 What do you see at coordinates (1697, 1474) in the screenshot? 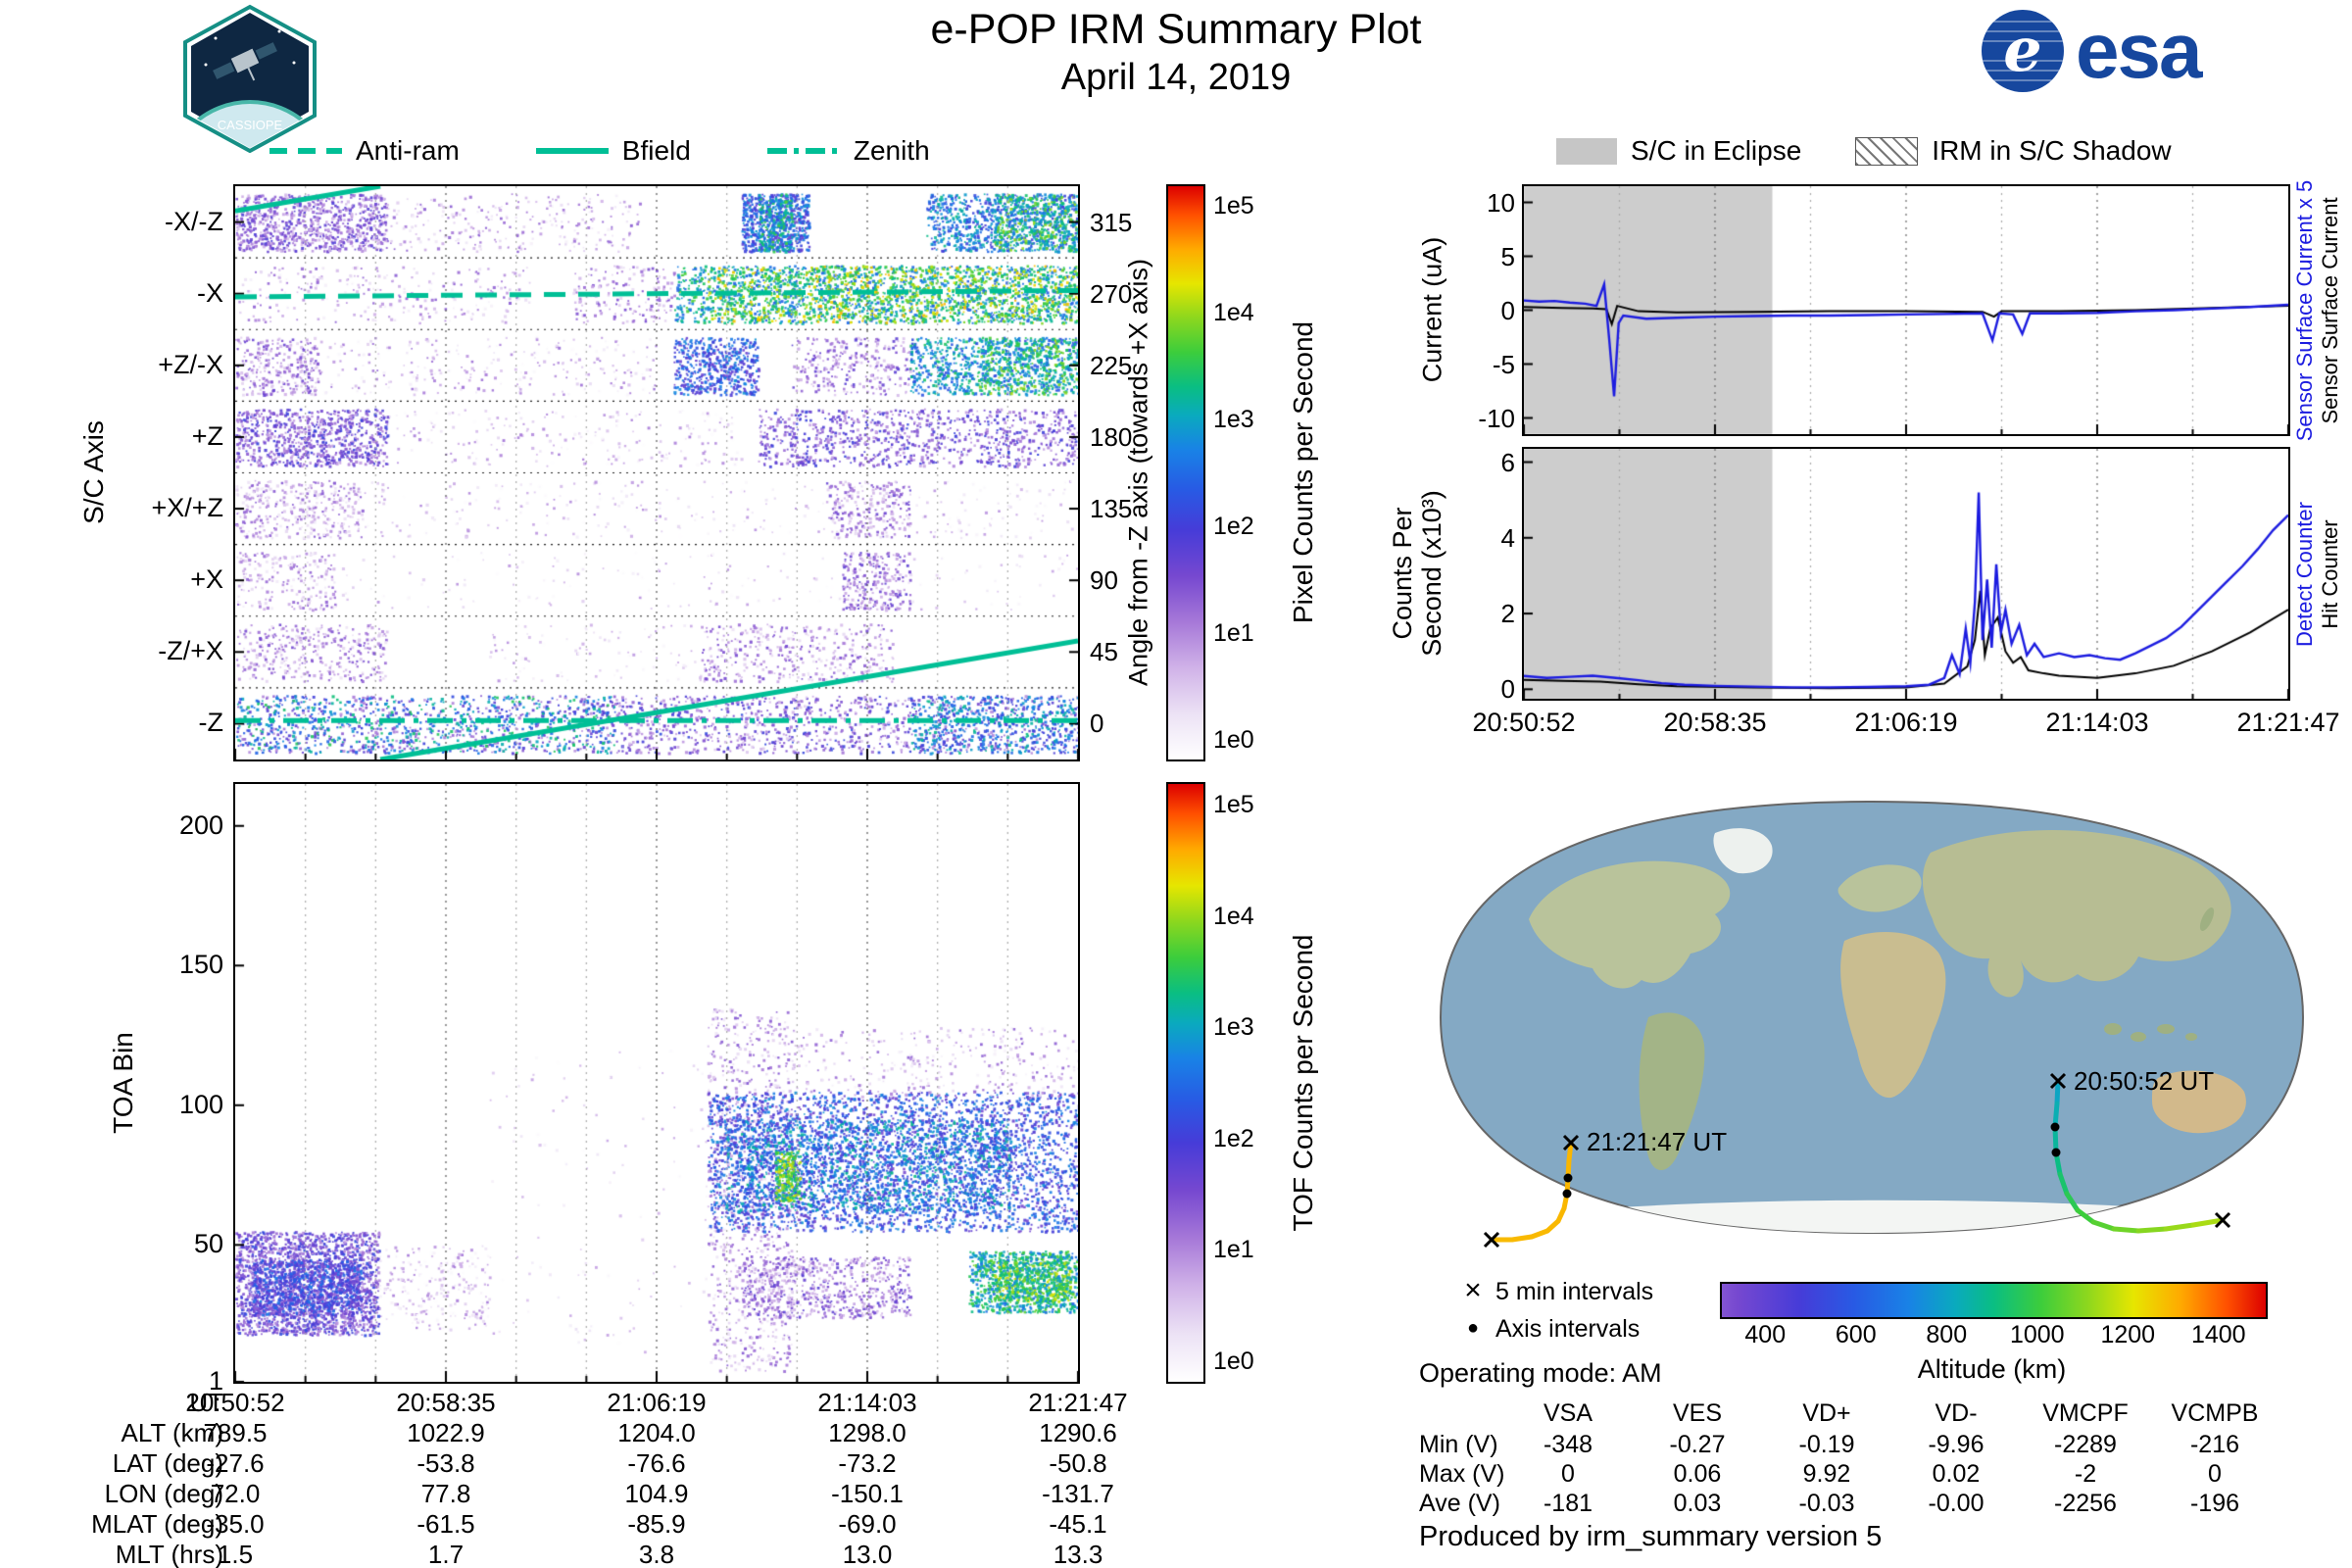
I see `voltage-value: 0.06` at bounding box center [1697, 1474].